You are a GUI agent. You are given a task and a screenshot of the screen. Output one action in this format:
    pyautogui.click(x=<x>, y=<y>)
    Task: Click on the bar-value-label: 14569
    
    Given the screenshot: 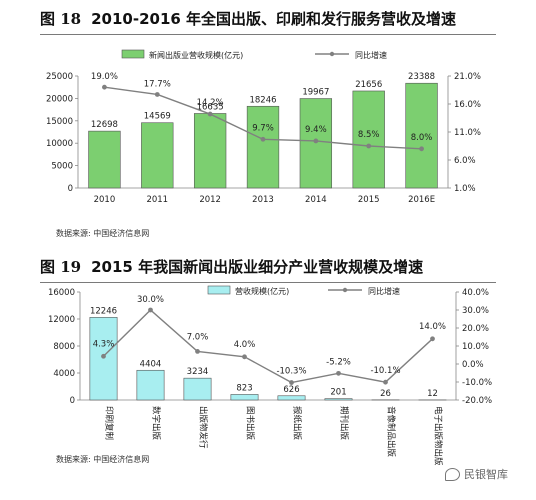 What is the action you would take?
    pyautogui.click(x=157, y=117)
    